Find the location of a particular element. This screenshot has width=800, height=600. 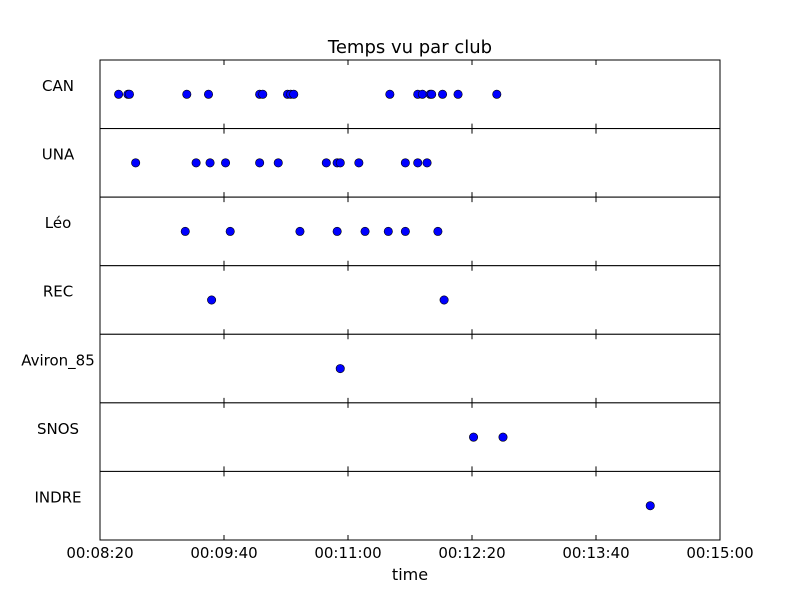

panel-label: REC is located at coordinates (58, 292).